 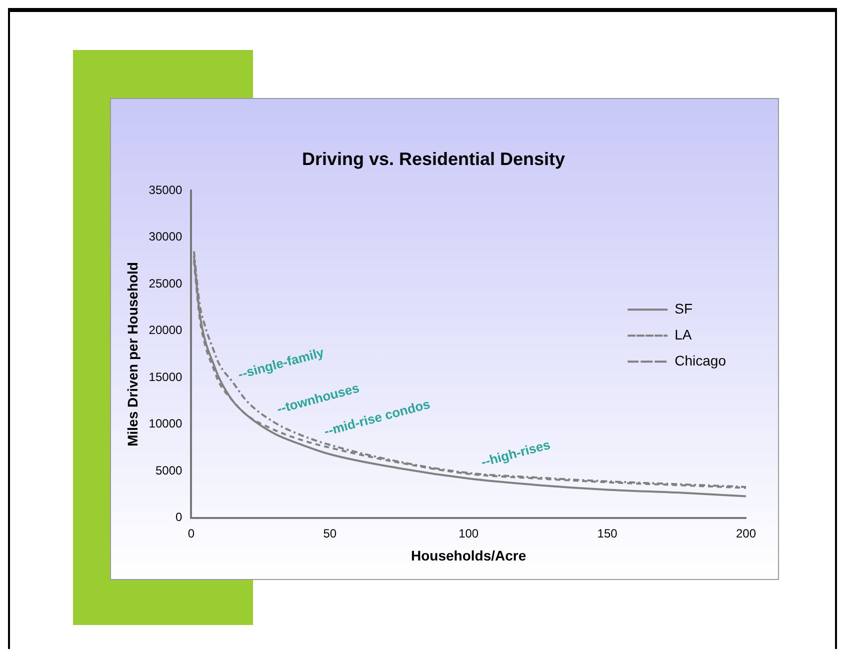 I want to click on y-tick-label: 35000, so click(x=165, y=189).